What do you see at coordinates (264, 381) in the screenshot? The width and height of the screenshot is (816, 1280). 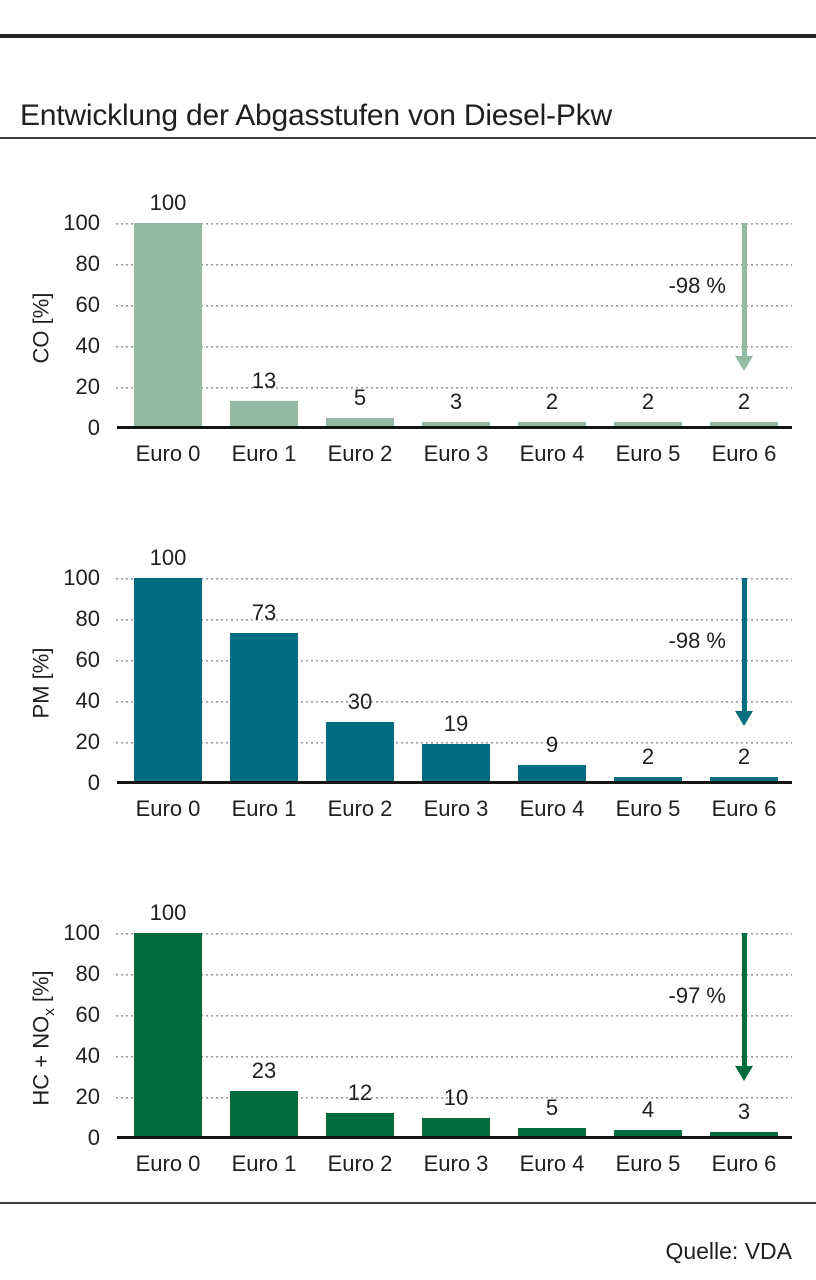 I see `bar-value-label: 13` at bounding box center [264, 381].